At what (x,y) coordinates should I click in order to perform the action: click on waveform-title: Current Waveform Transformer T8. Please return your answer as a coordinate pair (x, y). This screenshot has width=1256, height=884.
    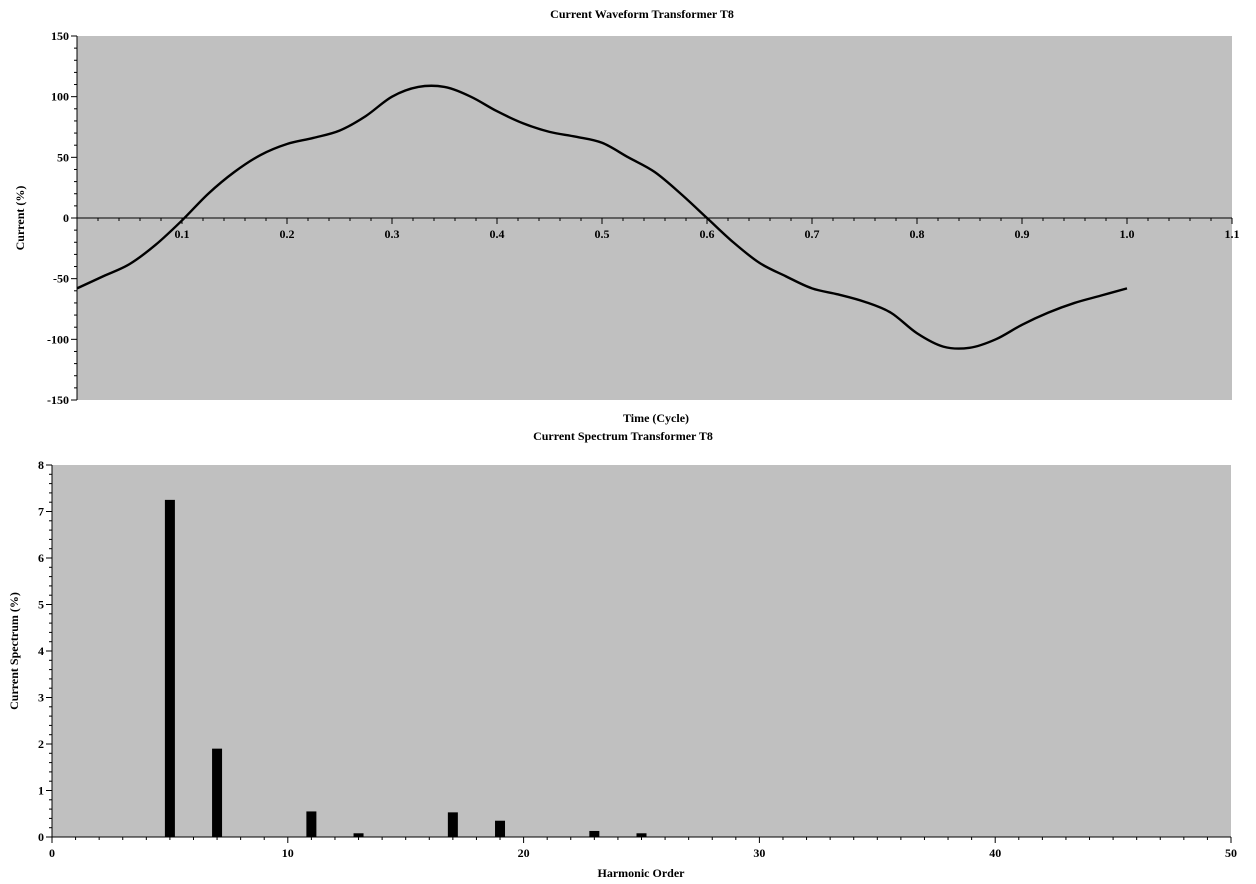
    Looking at the image, I should click on (642, 14).